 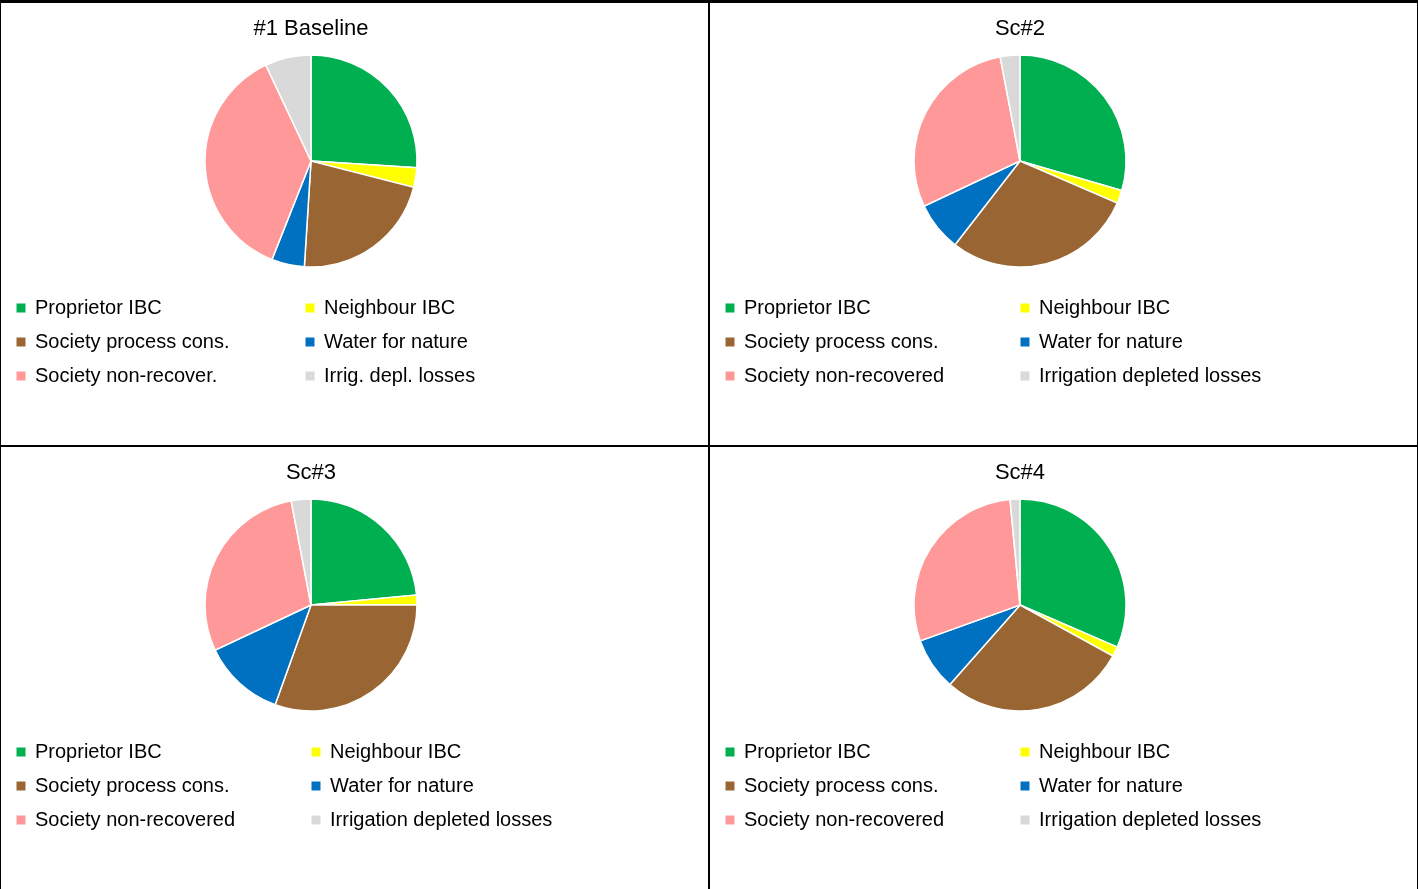 What do you see at coordinates (1020, 471) in the screenshot?
I see `chart-title: Sc#4` at bounding box center [1020, 471].